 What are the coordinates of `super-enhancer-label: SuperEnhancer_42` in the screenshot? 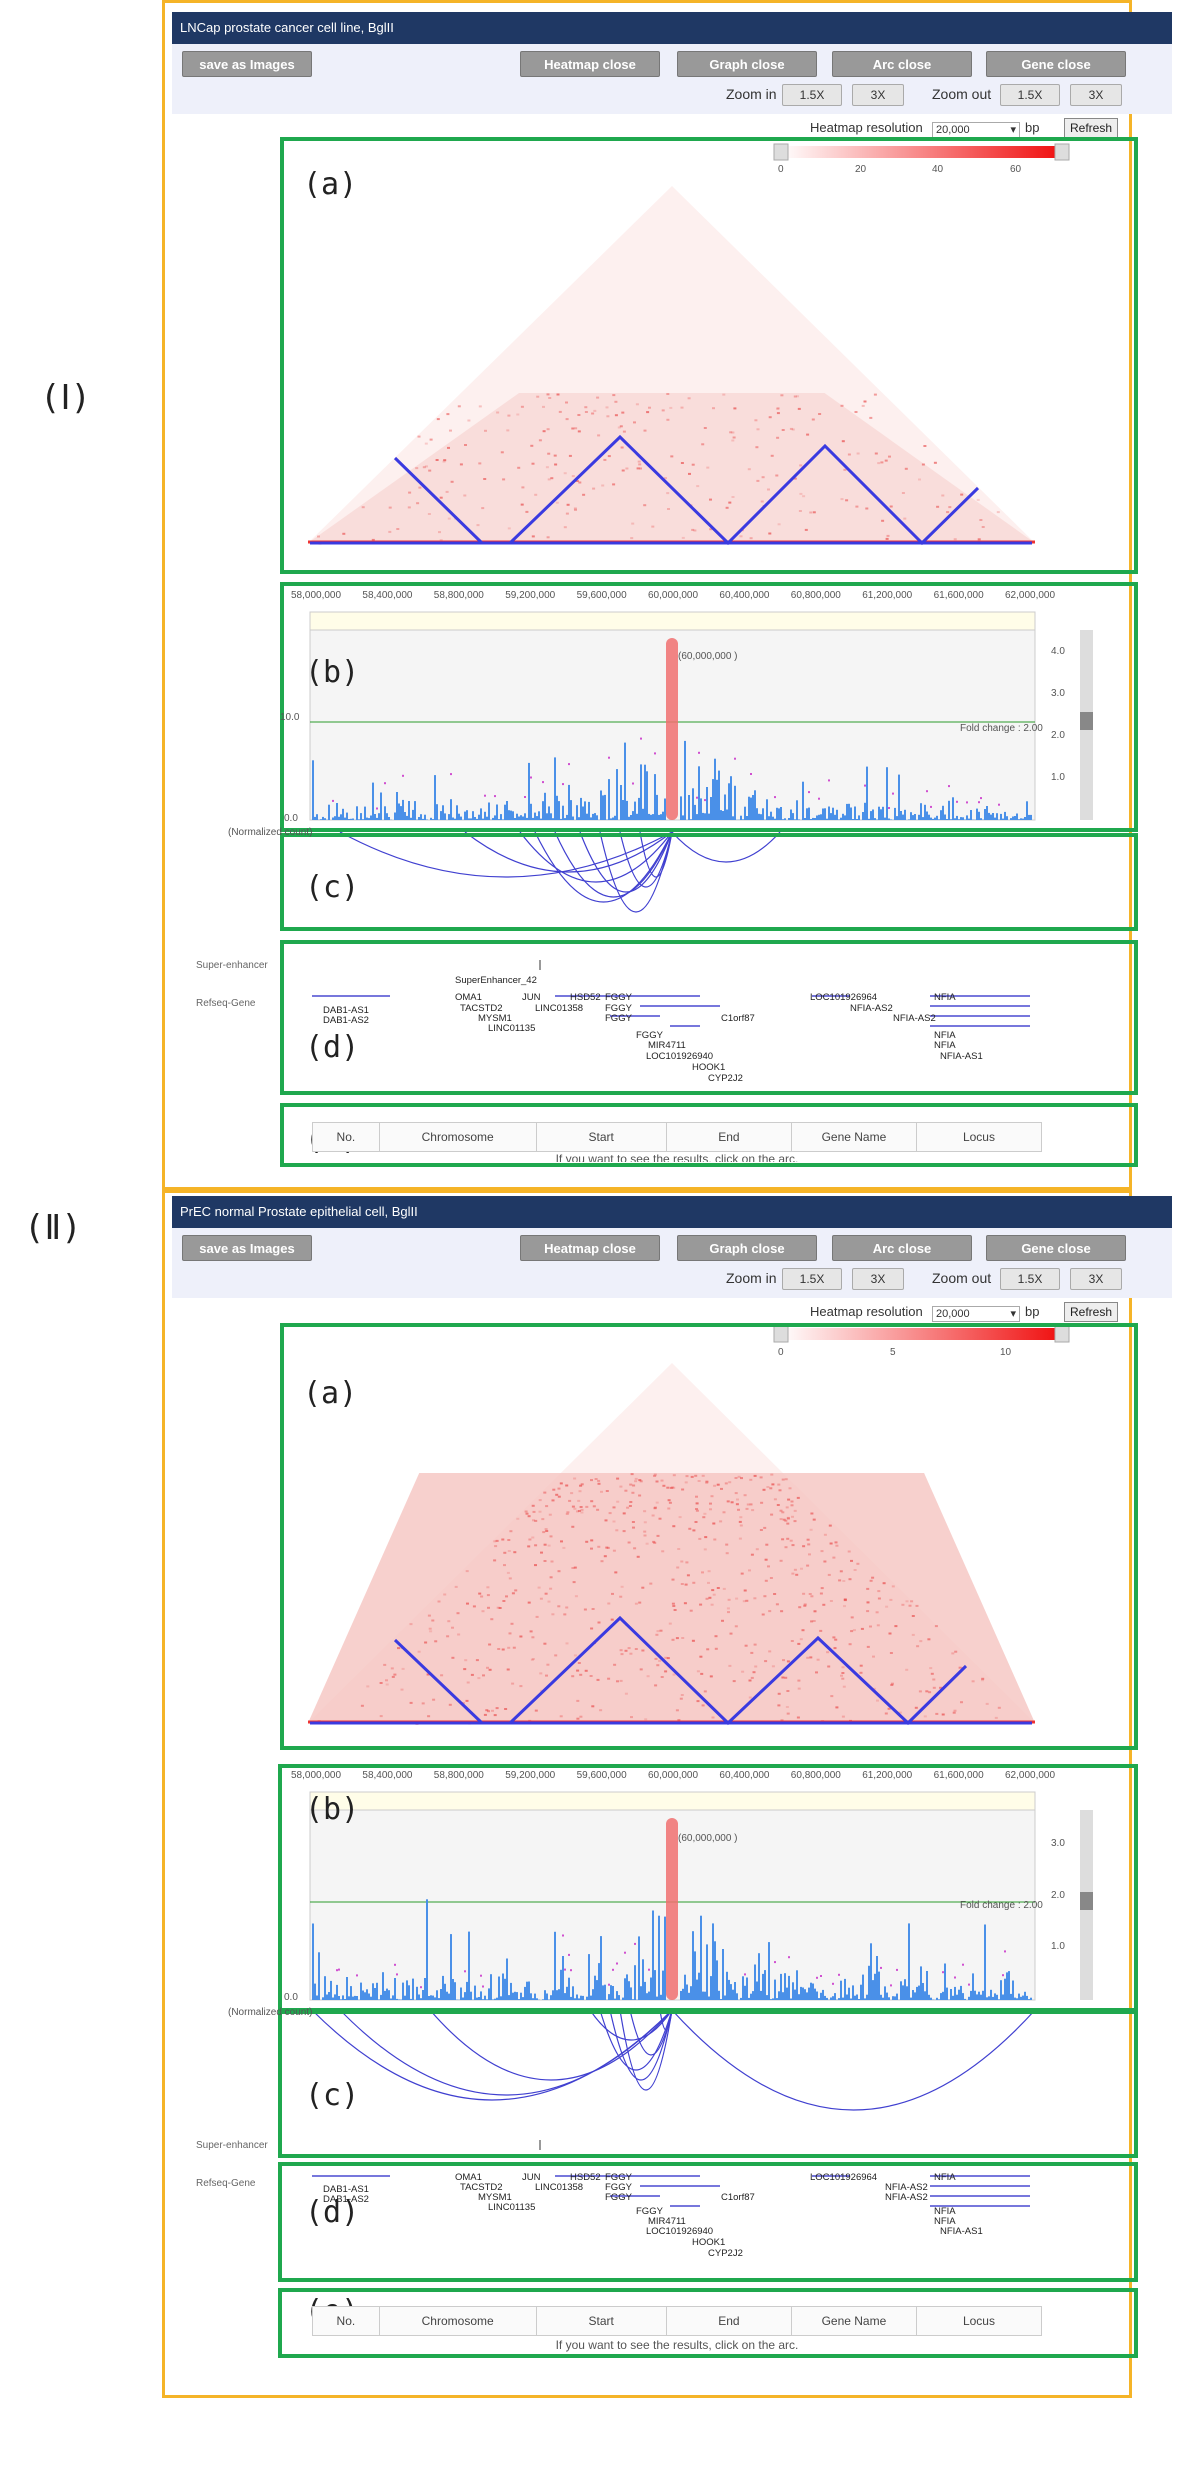 It's located at (496, 980).